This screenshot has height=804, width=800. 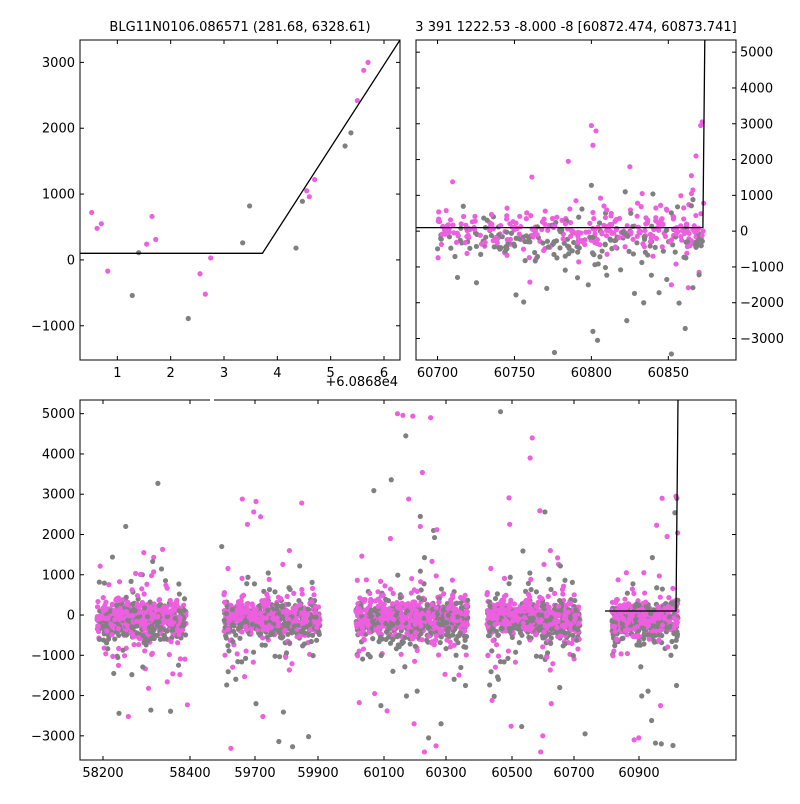 What do you see at coordinates (302, 201) in the screenshot?
I see `zoom-point-secondary` at bounding box center [302, 201].